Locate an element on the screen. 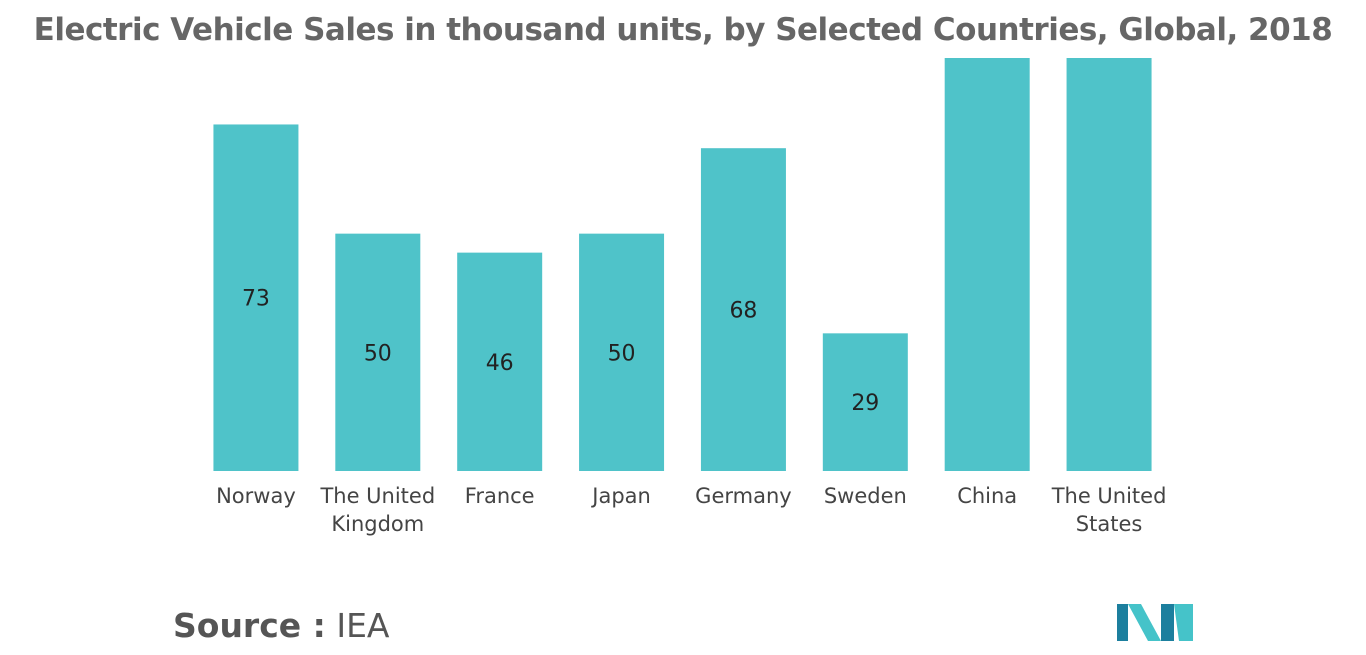  bar-the-united-states is located at coordinates (1109, 264).